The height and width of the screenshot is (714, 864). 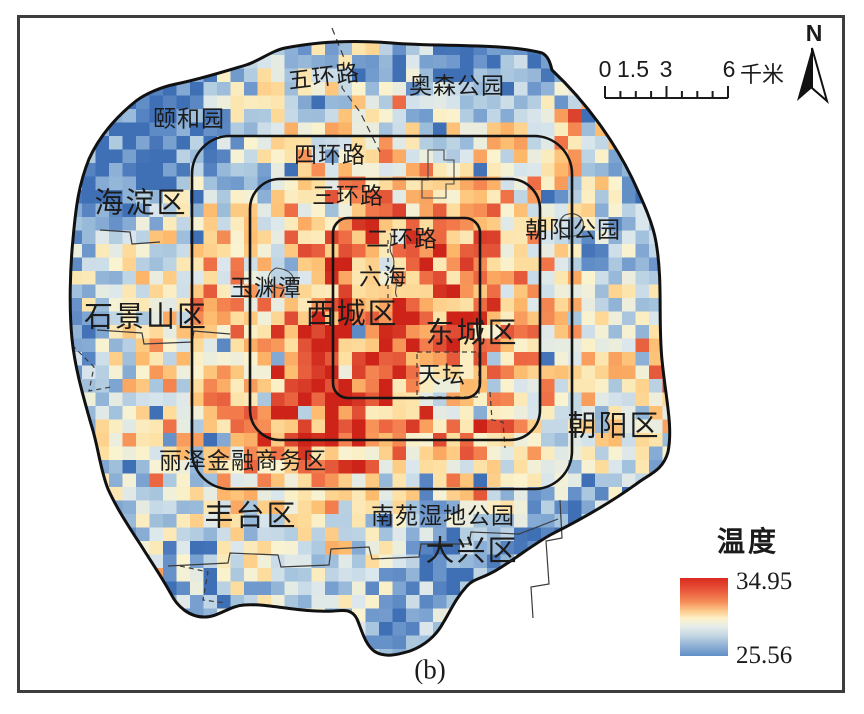 What do you see at coordinates (814, 33) in the screenshot?
I see `north-label: N` at bounding box center [814, 33].